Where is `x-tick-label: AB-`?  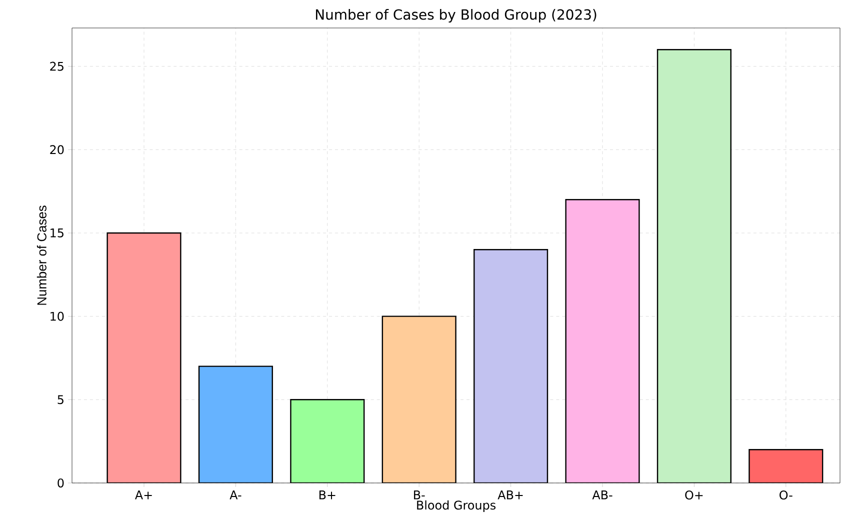
x-tick-label: AB- is located at coordinates (602, 495).